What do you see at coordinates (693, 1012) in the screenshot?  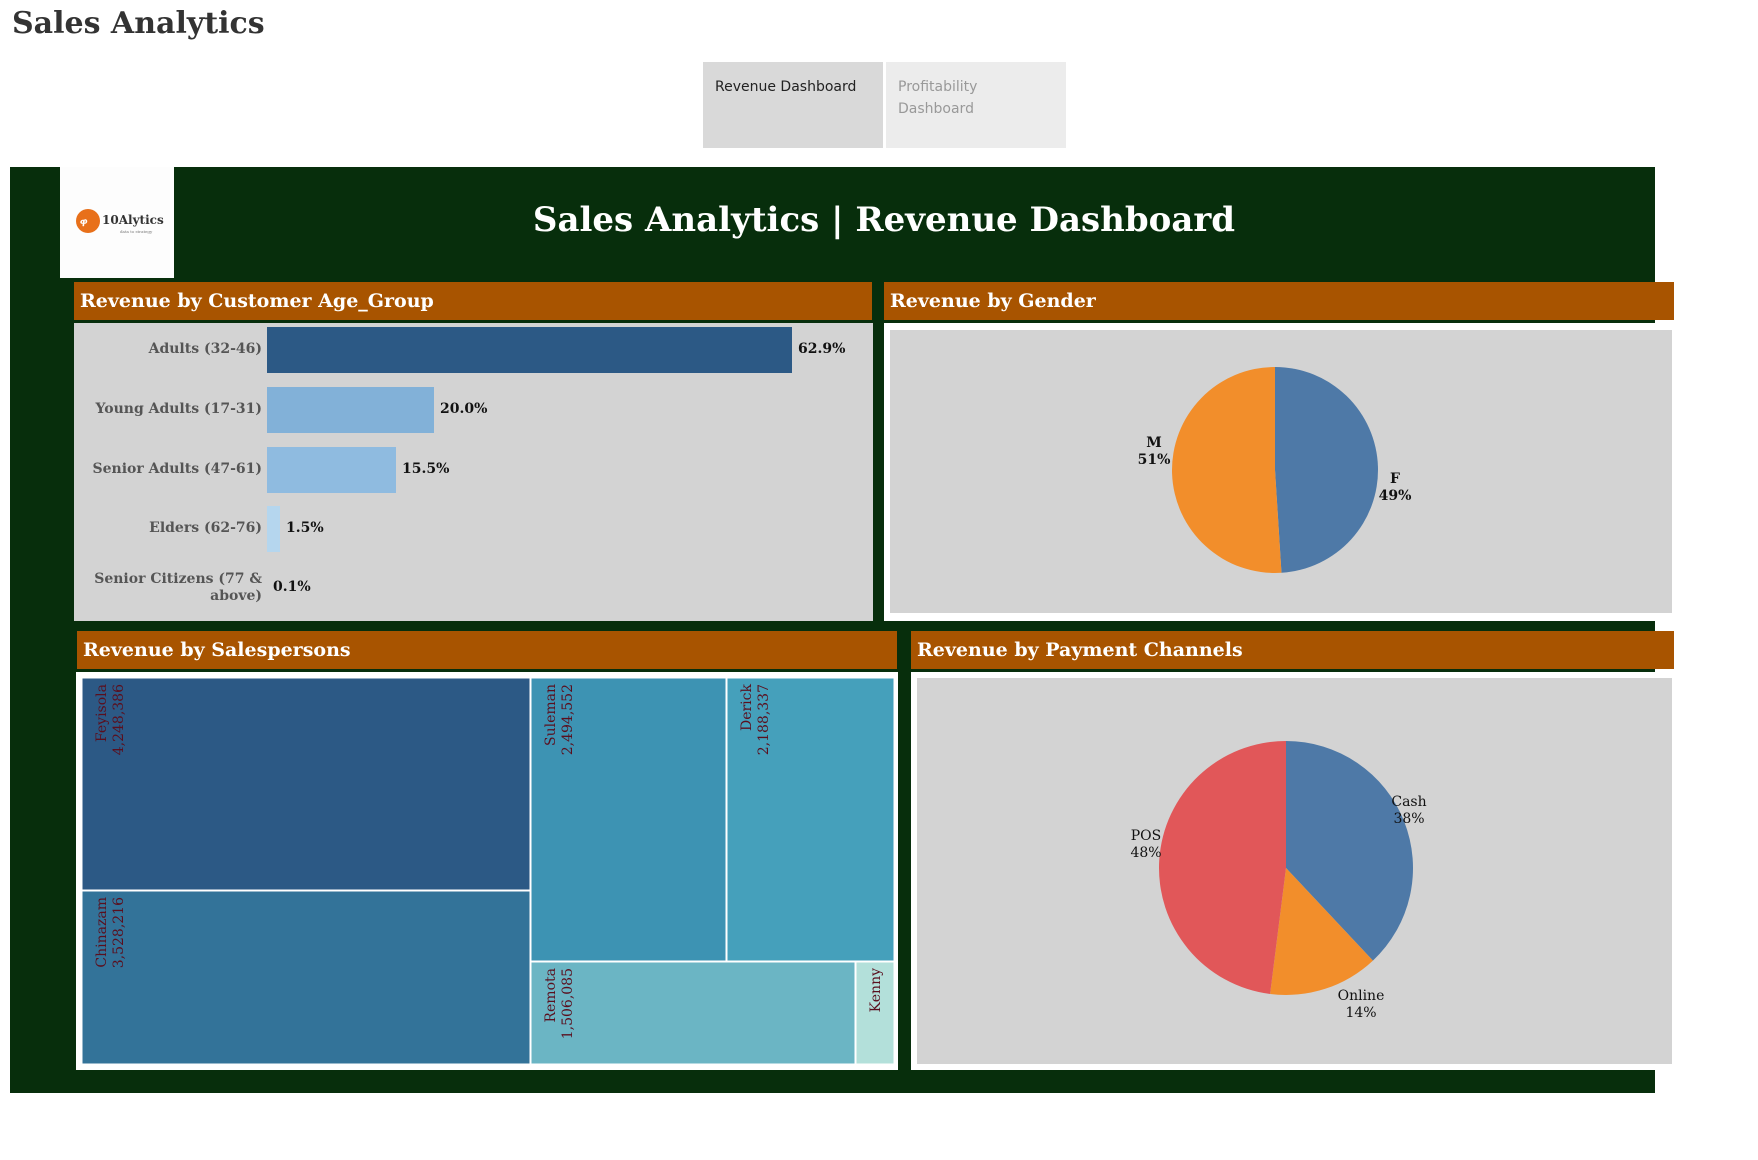 I see `treemap-cell-remota` at bounding box center [693, 1012].